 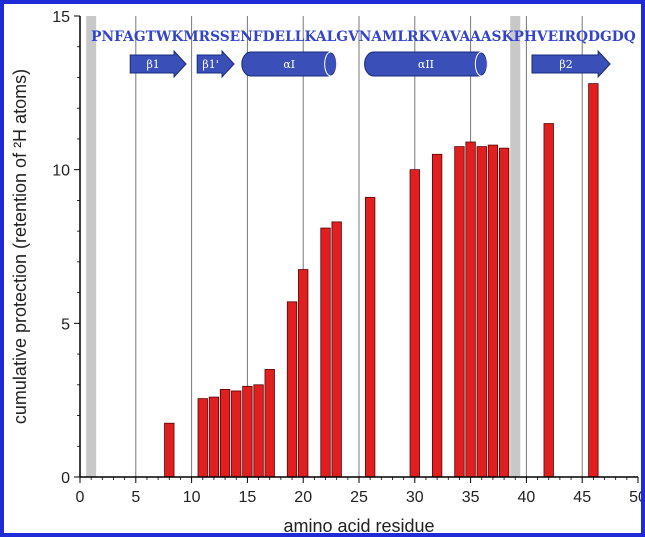 What do you see at coordinates (415, 497) in the screenshot?
I see `x-tick-label: 30` at bounding box center [415, 497].